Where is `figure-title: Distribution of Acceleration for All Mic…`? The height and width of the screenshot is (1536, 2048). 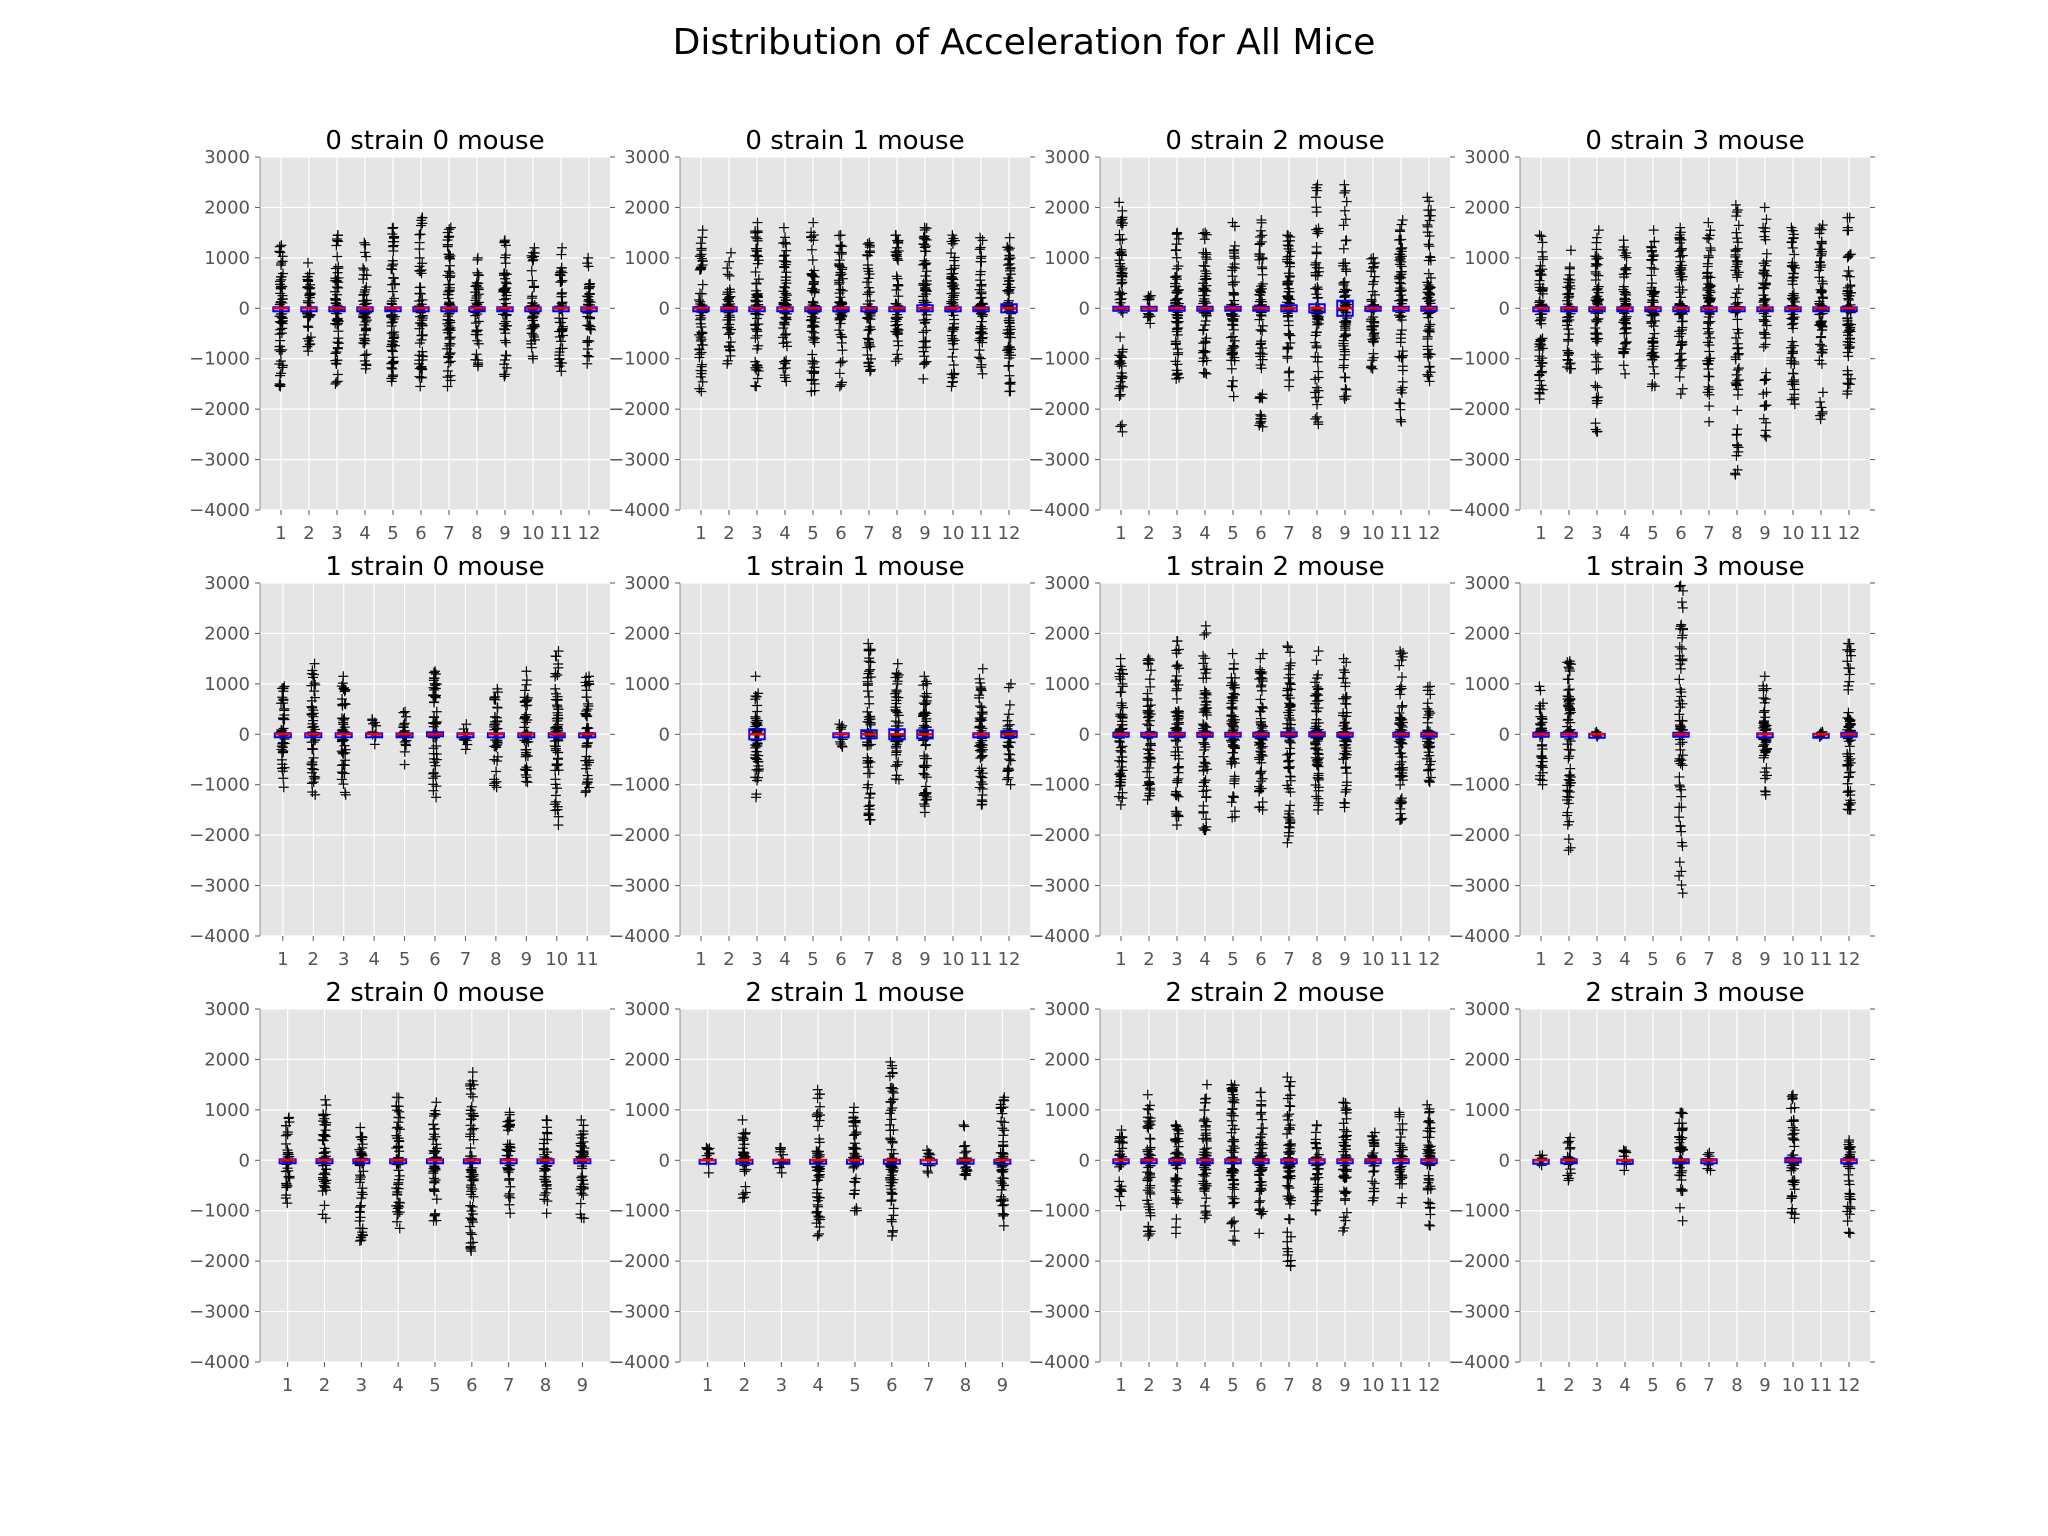
figure-title: Distribution of Acceleration for All Mic… is located at coordinates (1024, 42).